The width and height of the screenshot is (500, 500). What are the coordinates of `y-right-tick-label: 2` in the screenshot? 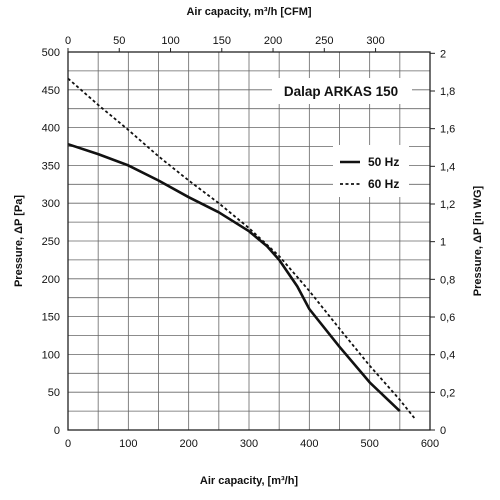 It's located at (443, 54).